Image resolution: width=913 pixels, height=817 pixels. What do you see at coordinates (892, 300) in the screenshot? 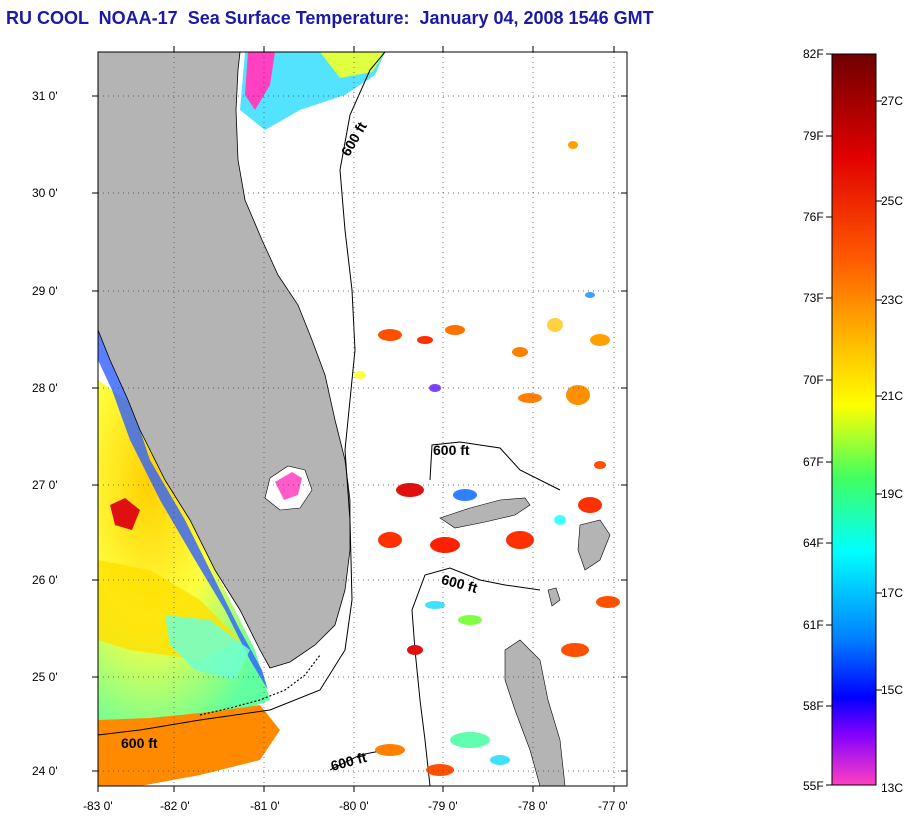
I see `cb-c-label: 23C` at bounding box center [892, 300].